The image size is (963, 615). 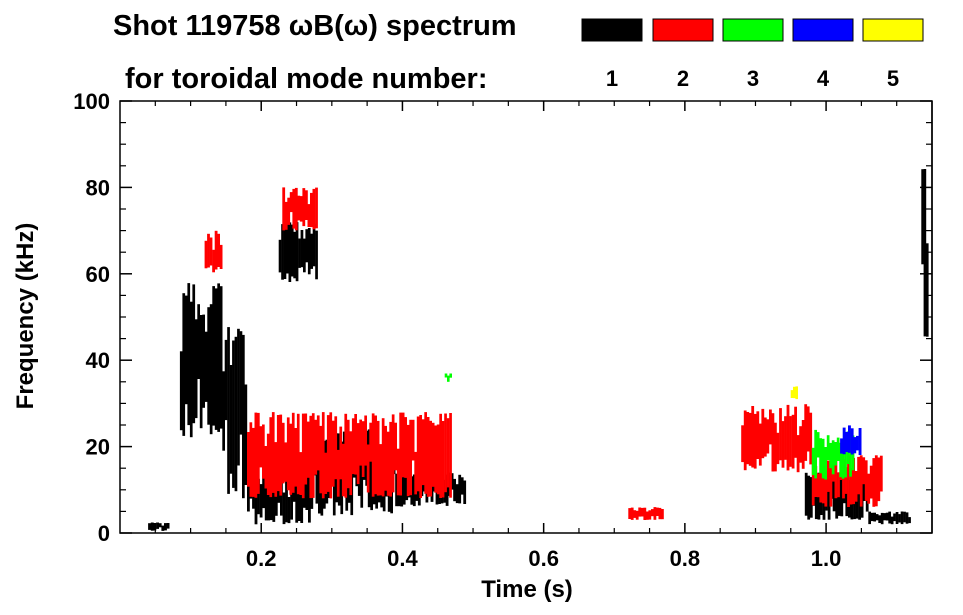 I want to click on chart-title-line1: Shot 119758 ωB(ω) spectrum, so click(x=315, y=26).